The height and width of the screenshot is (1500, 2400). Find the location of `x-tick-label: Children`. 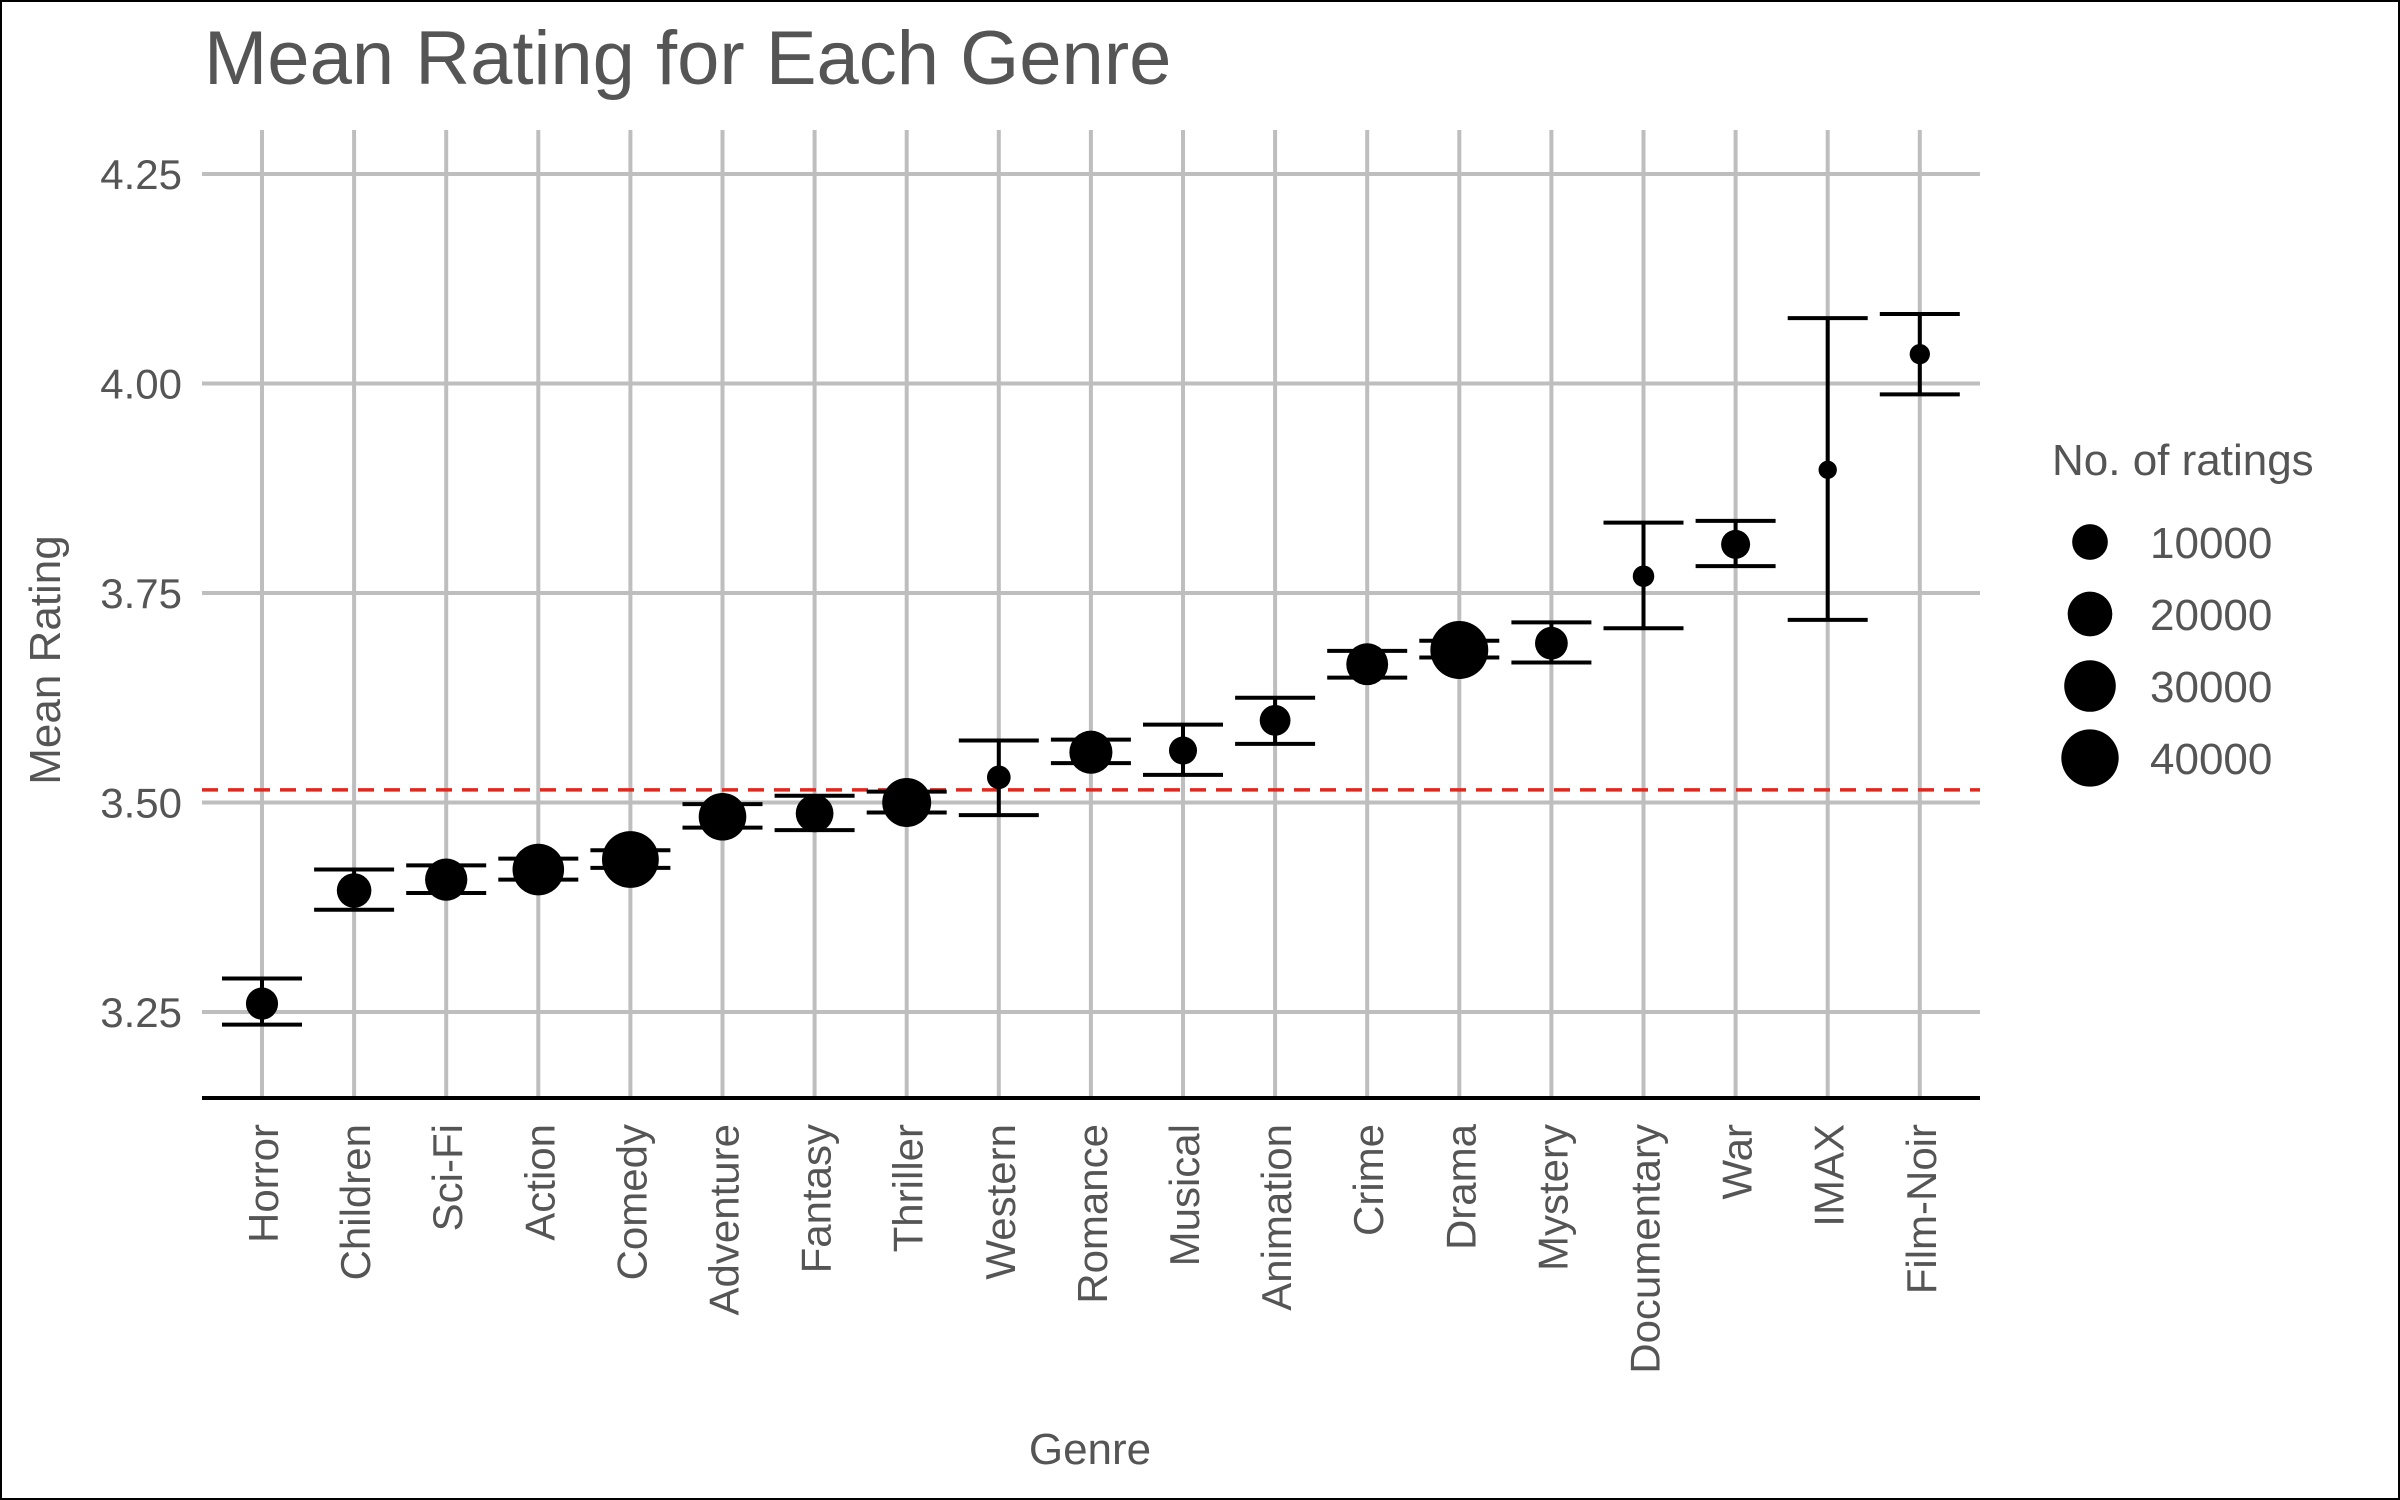

x-tick-label: Children is located at coordinates (355, 1202).